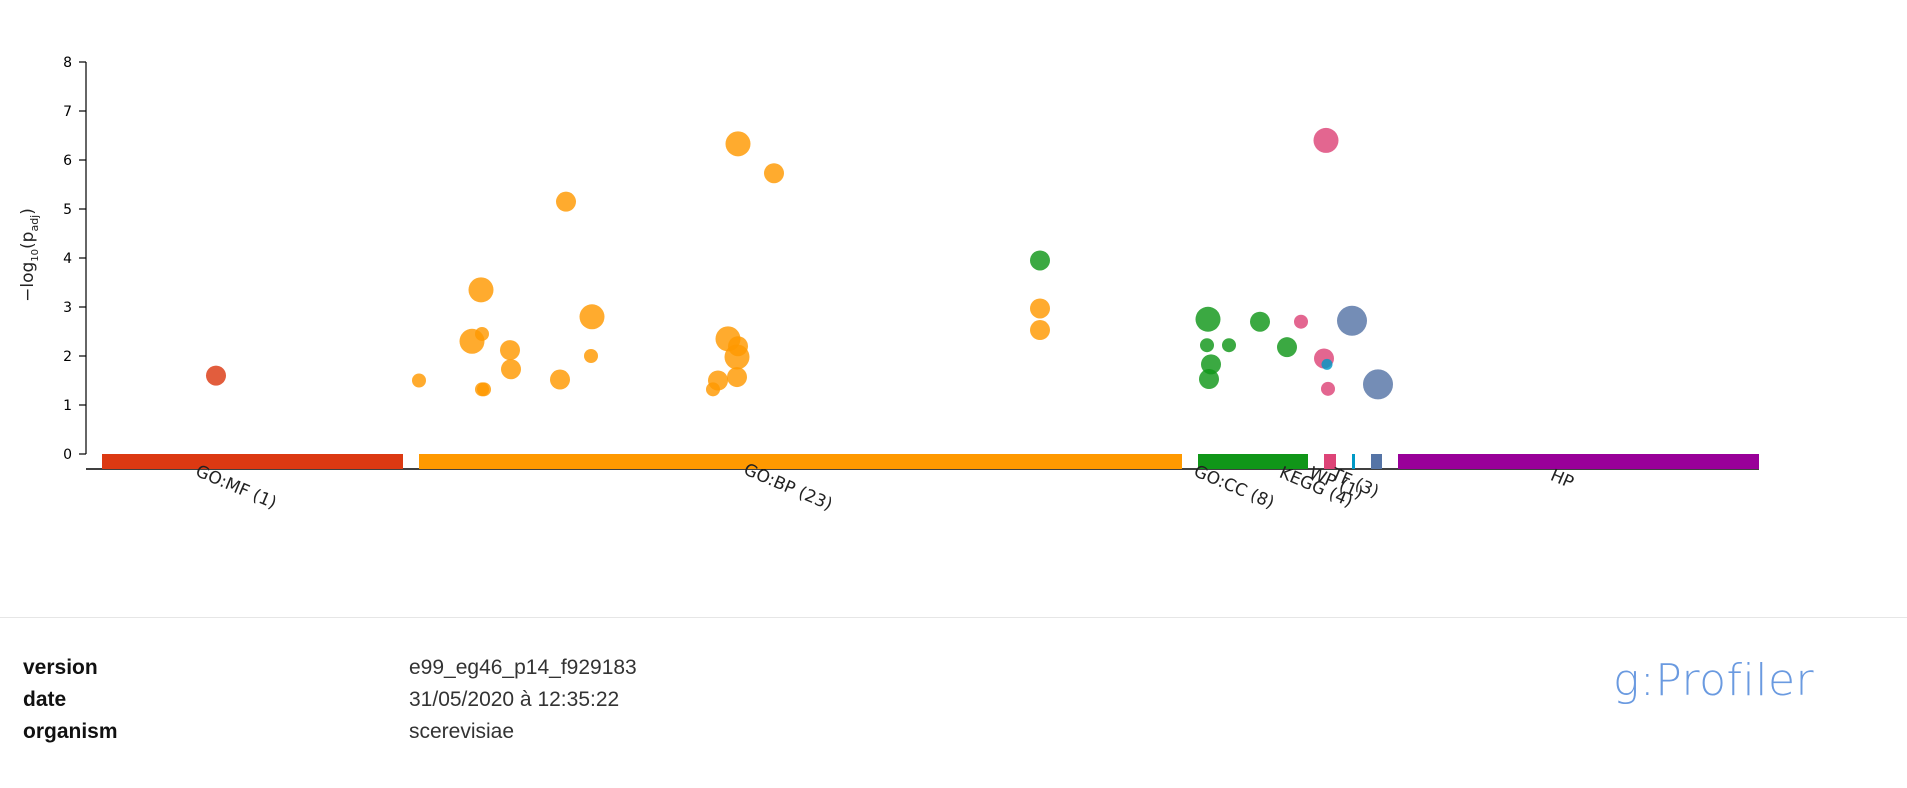  Describe the element at coordinates (67, 406) in the screenshot. I see `y-tick-label: 1` at that location.